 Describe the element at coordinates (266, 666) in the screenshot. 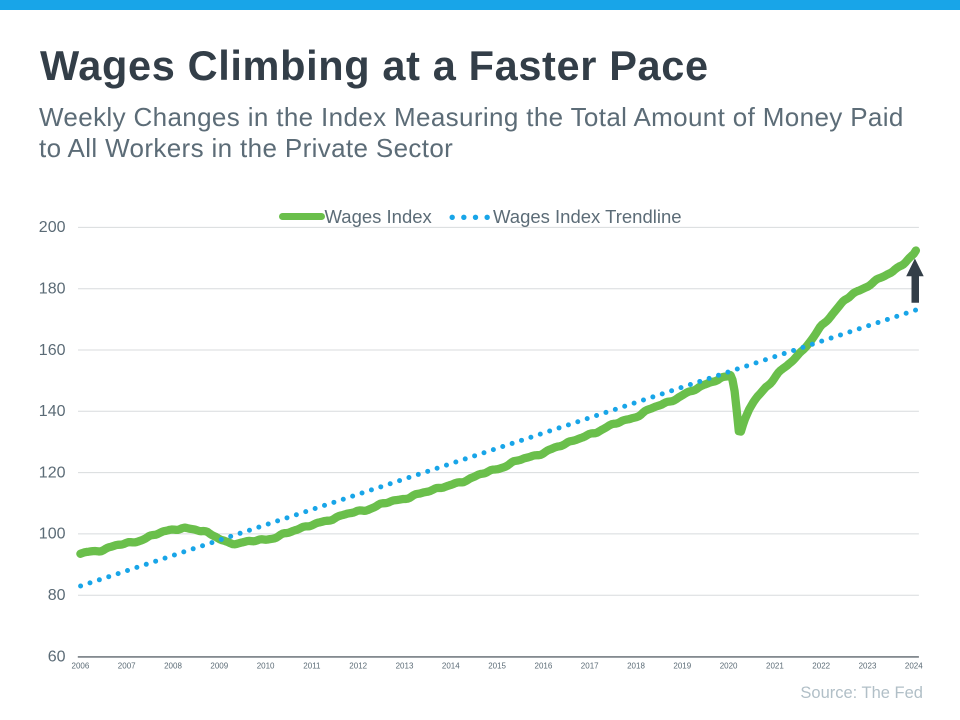

I see `svg-text: 2010` at that location.